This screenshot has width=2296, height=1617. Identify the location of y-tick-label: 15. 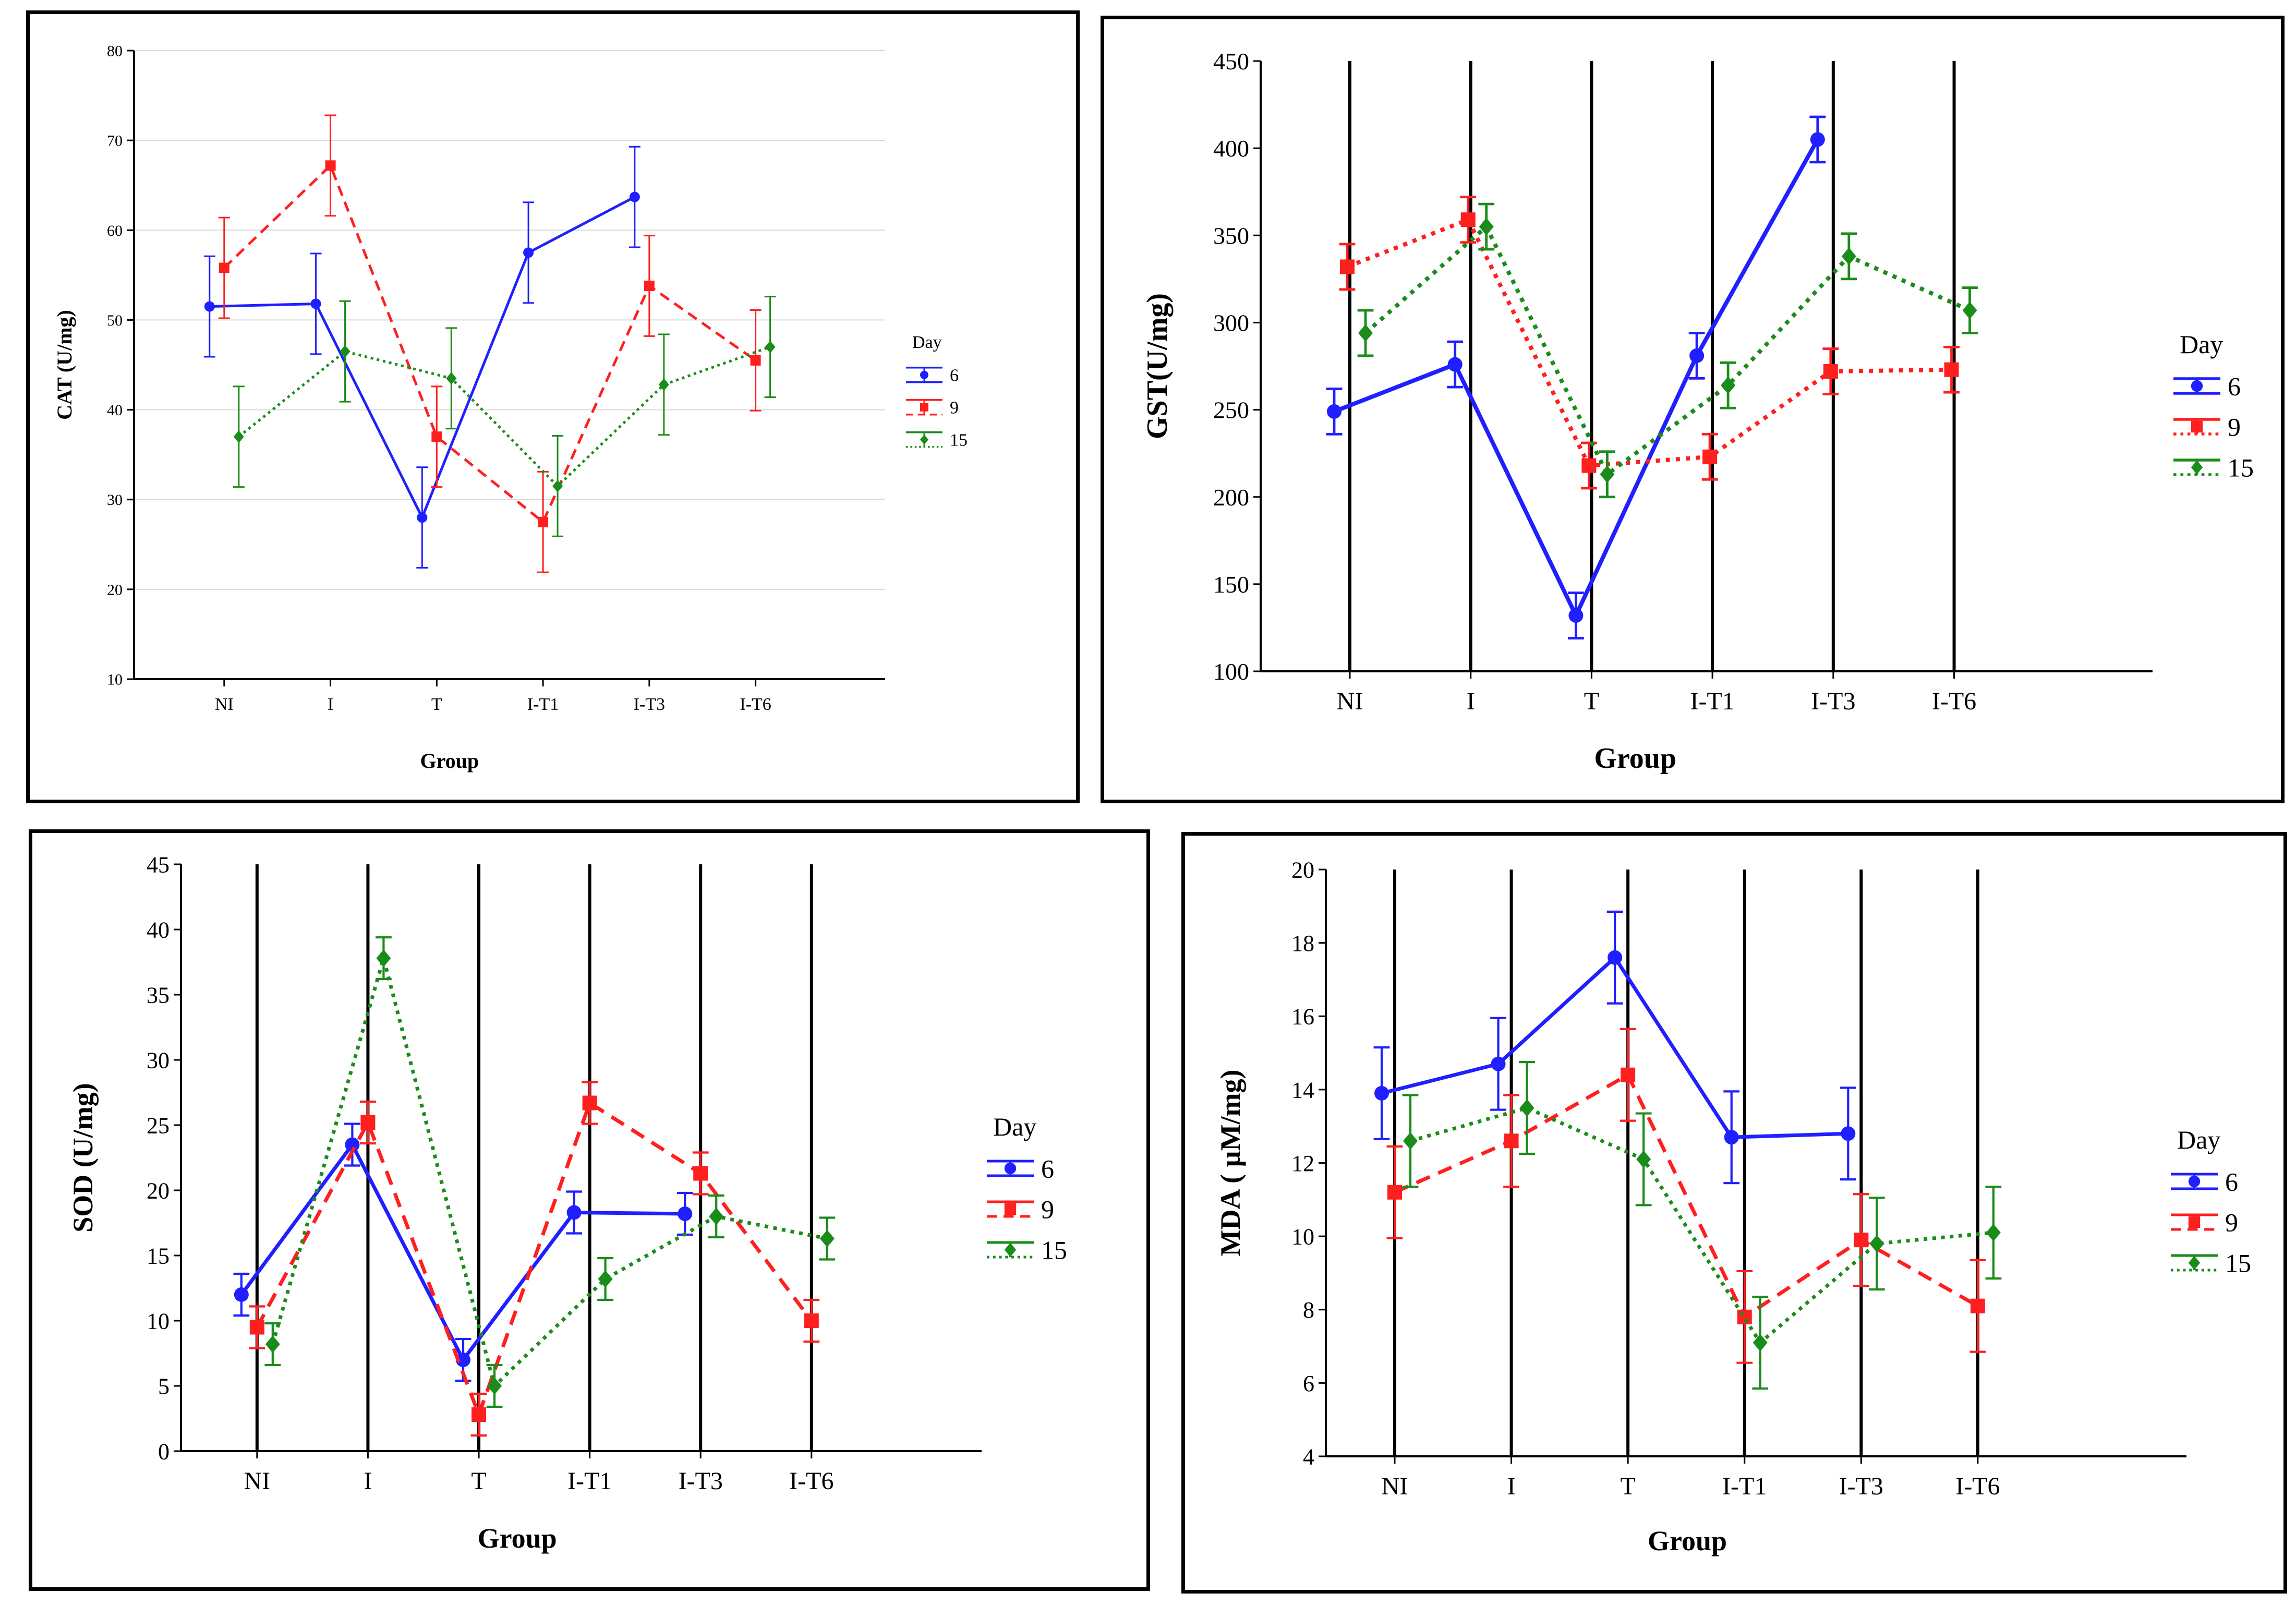
(158, 1256).